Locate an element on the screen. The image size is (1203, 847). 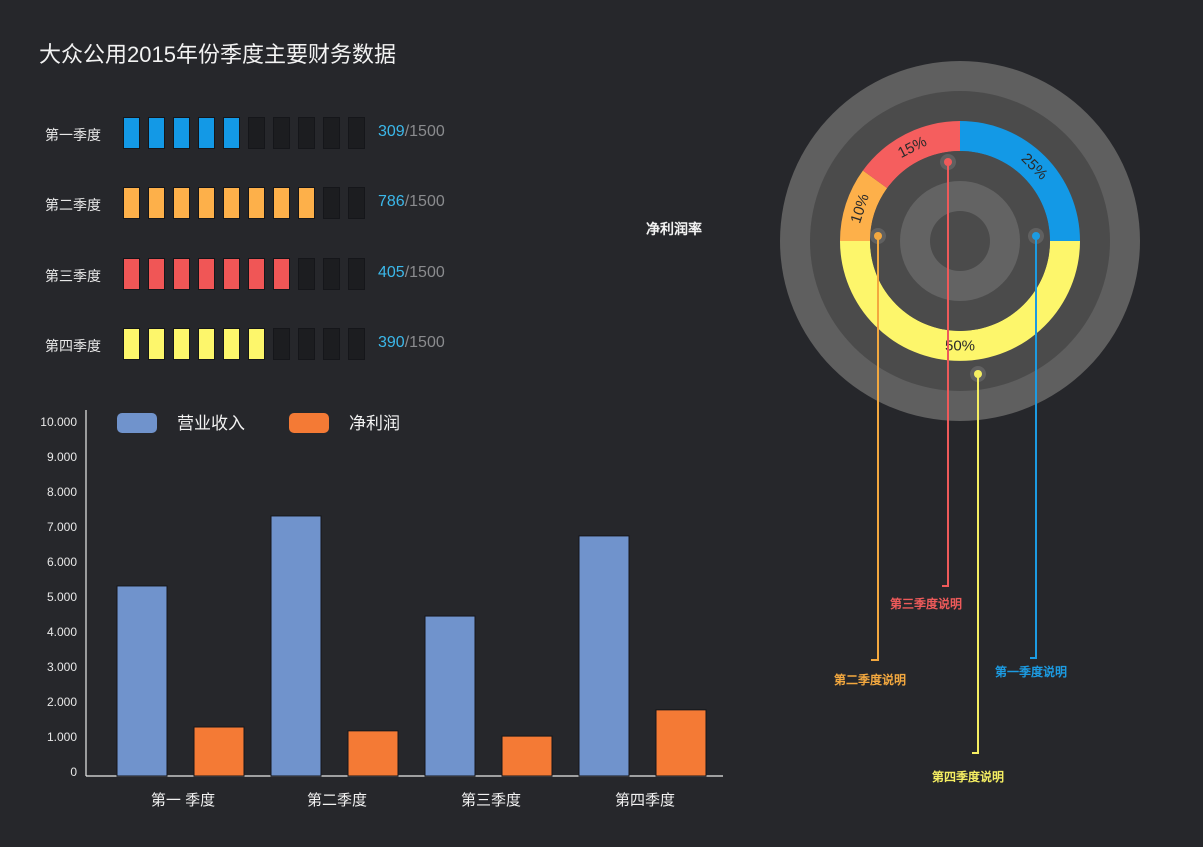
y-tick-label: 6.000 is located at coordinates (62, 562).